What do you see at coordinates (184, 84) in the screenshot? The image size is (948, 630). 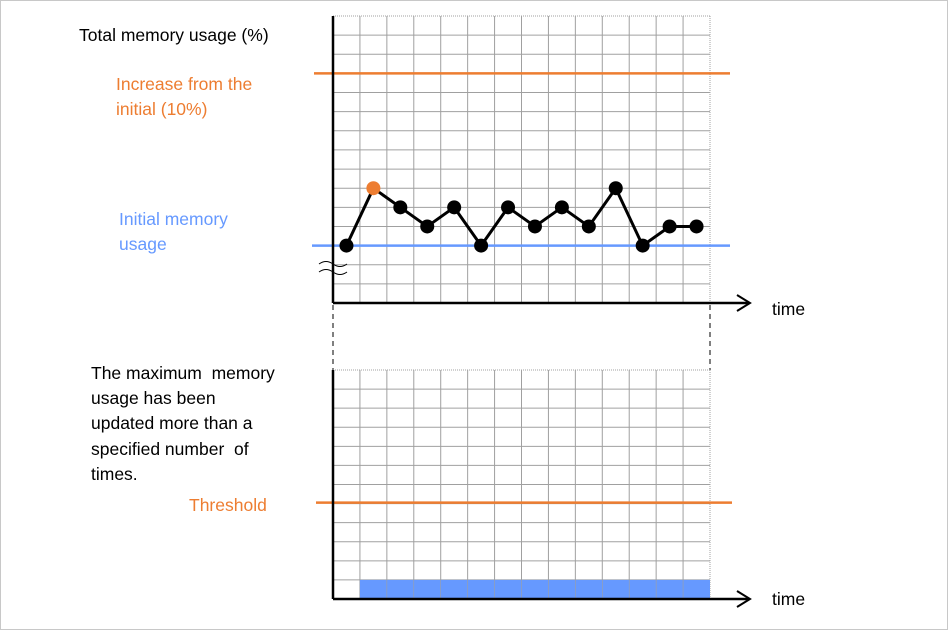 I see `increase-label-1: Increase from the` at bounding box center [184, 84].